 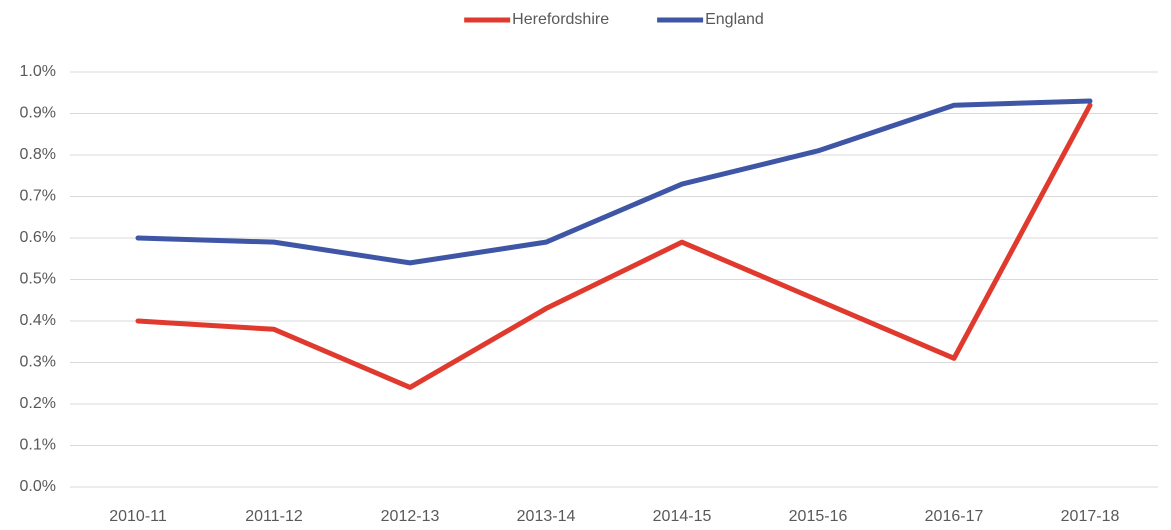 I want to click on x-tick-label: 2015-16, so click(x=818, y=516).